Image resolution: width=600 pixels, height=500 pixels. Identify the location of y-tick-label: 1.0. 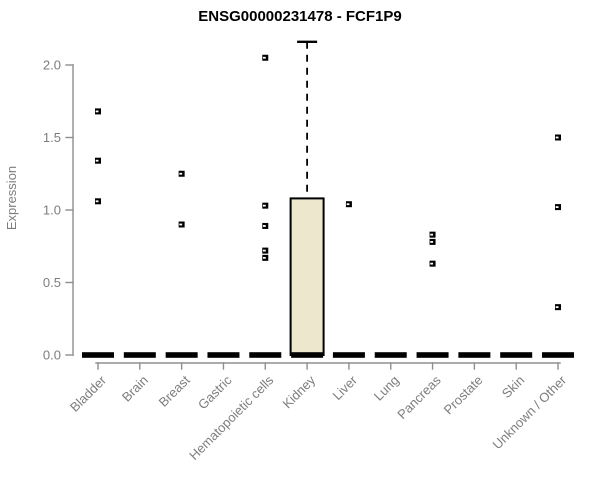
(52, 210).